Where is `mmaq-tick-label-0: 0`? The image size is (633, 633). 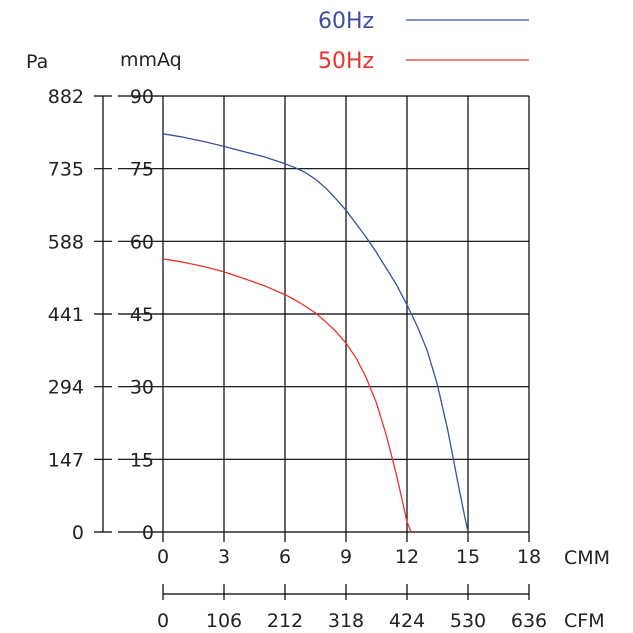
mmaq-tick-label-0: 0 is located at coordinates (148, 533).